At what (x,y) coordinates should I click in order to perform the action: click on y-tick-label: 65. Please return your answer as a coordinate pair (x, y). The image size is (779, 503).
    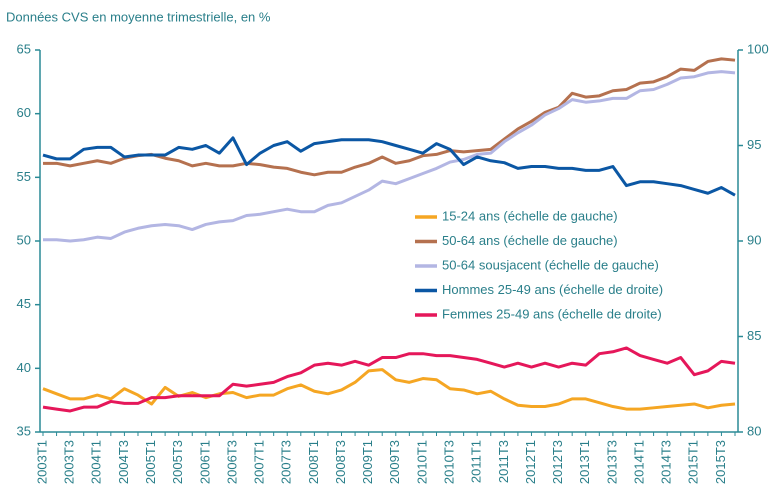
    Looking at the image, I should click on (24, 48).